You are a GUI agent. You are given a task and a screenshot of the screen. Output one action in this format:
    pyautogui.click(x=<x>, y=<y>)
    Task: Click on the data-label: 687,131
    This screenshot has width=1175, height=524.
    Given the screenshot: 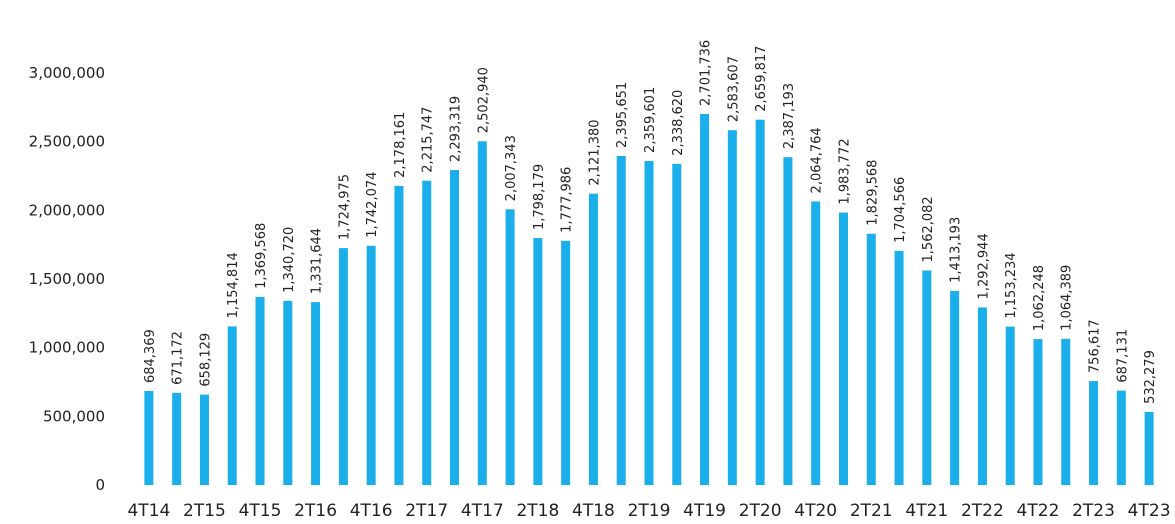 What is the action you would take?
    pyautogui.click(x=1122, y=356)
    